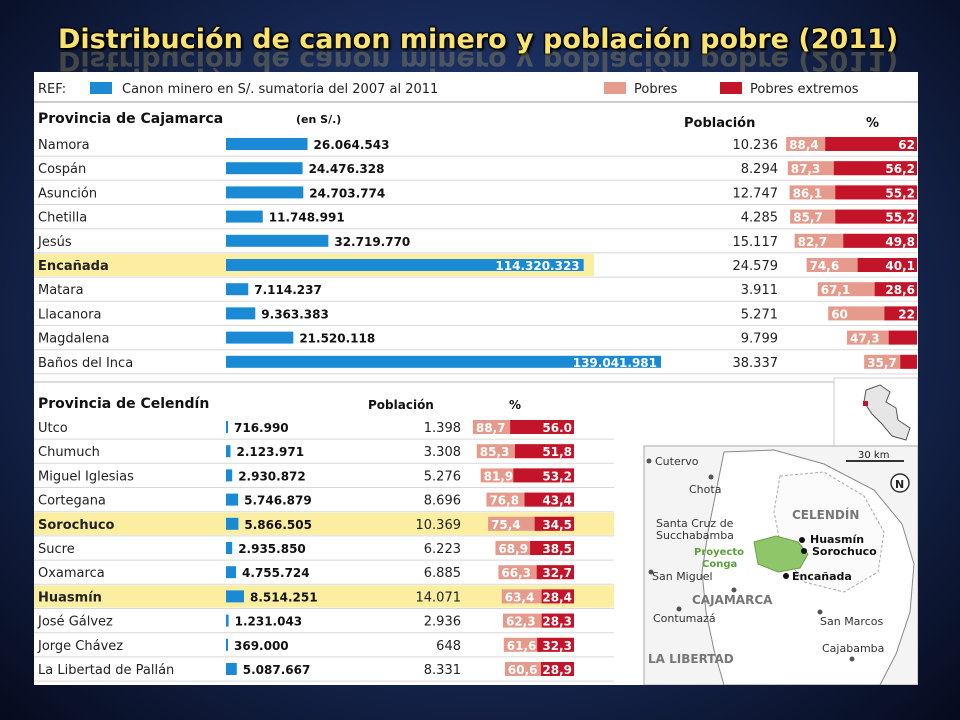  What do you see at coordinates (347, 169) in the screenshot?
I see `canon-value-label: 24.476.328` at bounding box center [347, 169].